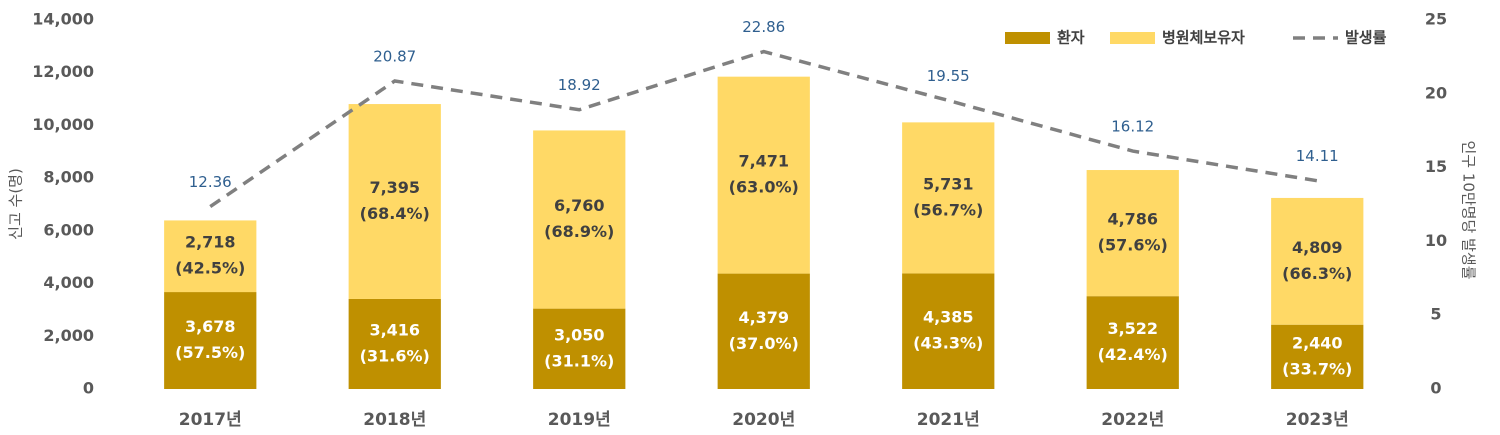 This screenshot has width=1500, height=435. I want to click on value-label: 4,379, so click(763, 317).